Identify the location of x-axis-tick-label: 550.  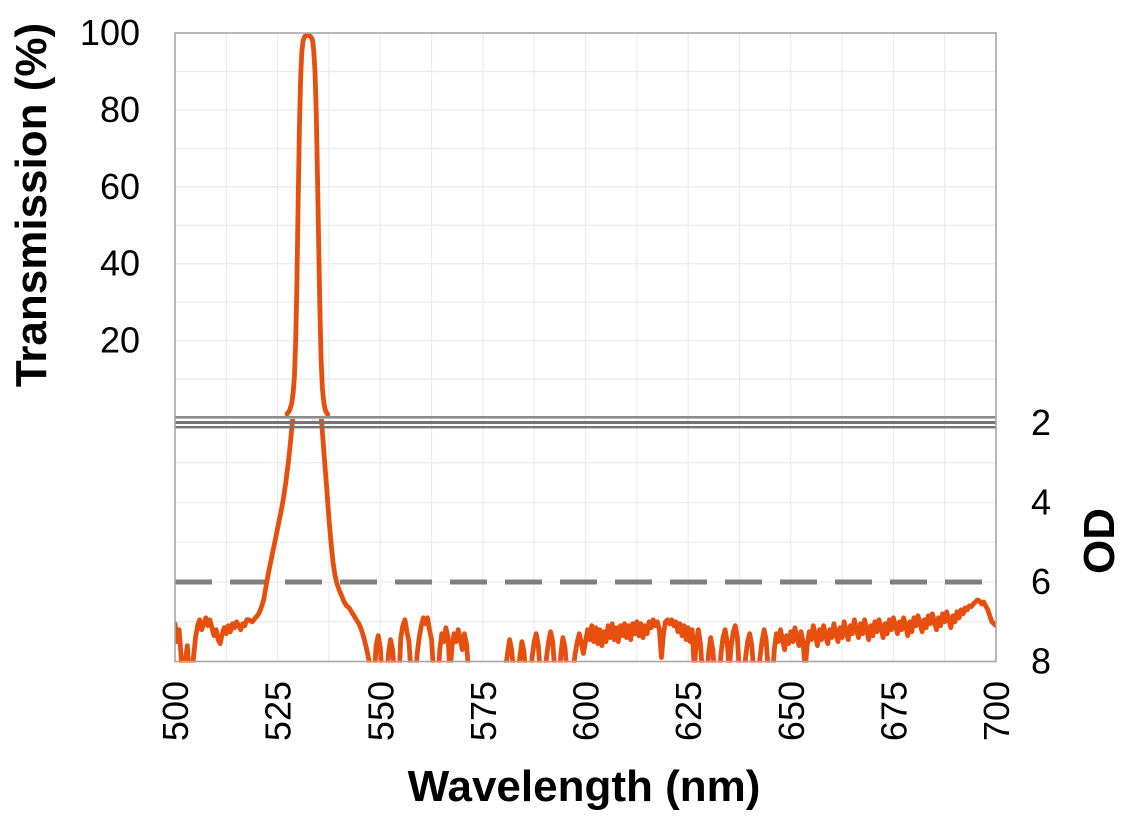
(380, 711).